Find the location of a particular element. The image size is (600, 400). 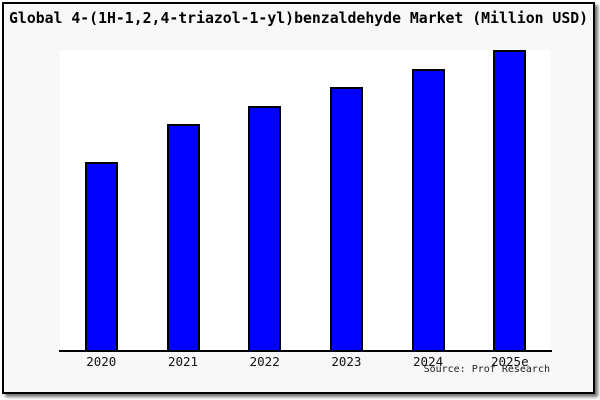

x-tick-label-2023: 2023 is located at coordinates (346, 361).